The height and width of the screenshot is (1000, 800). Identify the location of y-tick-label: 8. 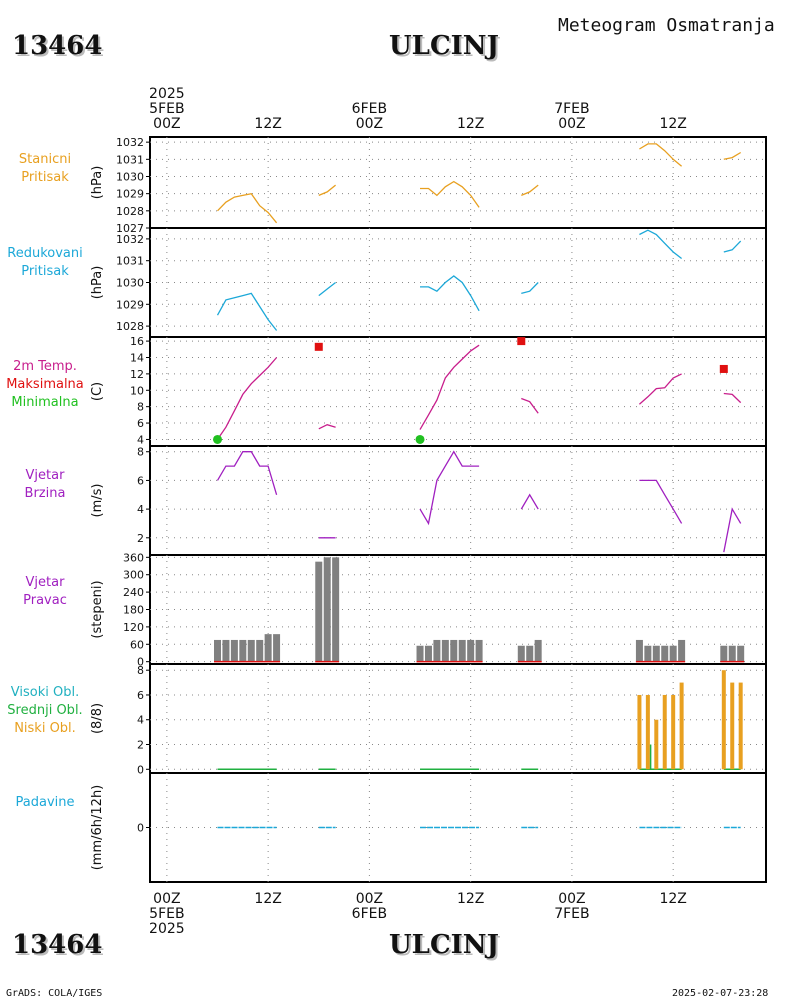
(140, 407).